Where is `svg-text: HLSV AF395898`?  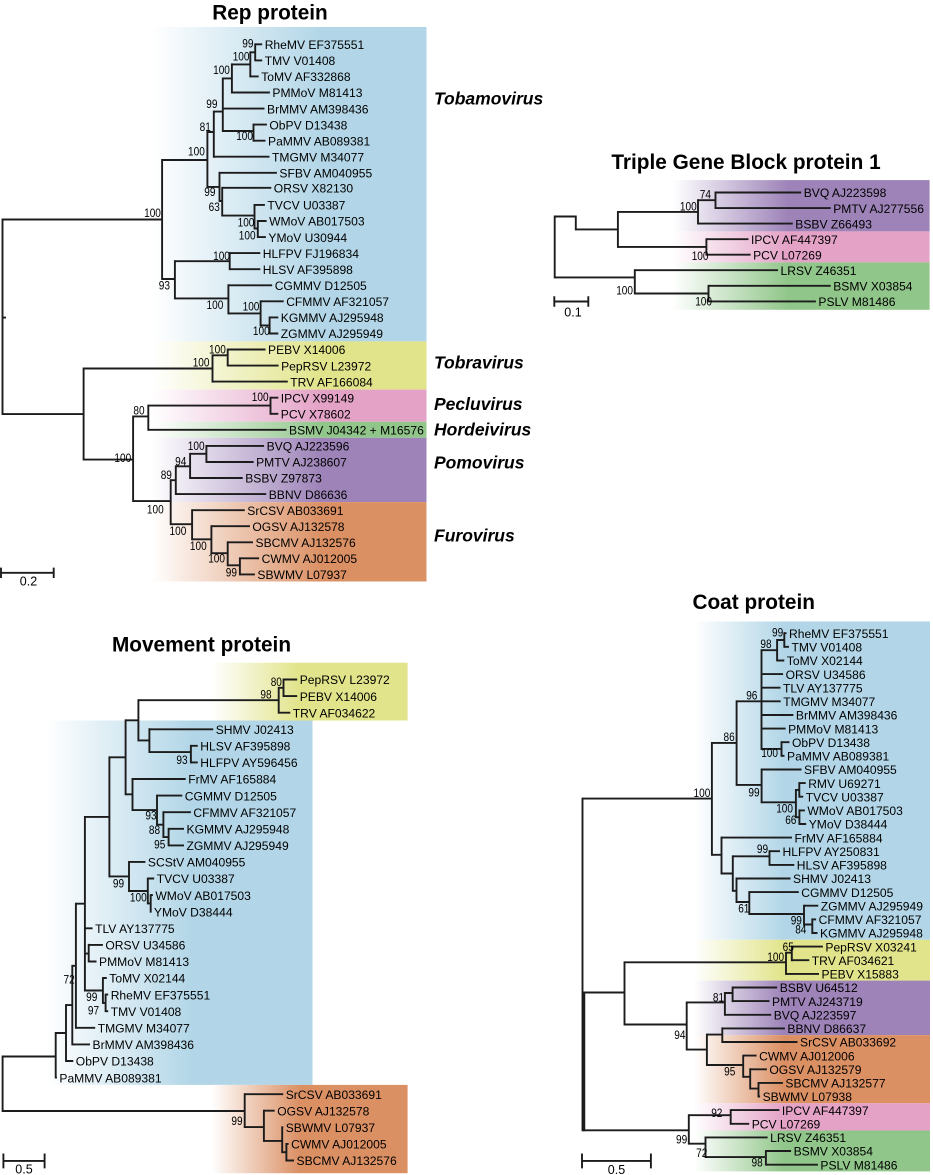 svg-text: HLSV AF395898 is located at coordinates (308, 270).